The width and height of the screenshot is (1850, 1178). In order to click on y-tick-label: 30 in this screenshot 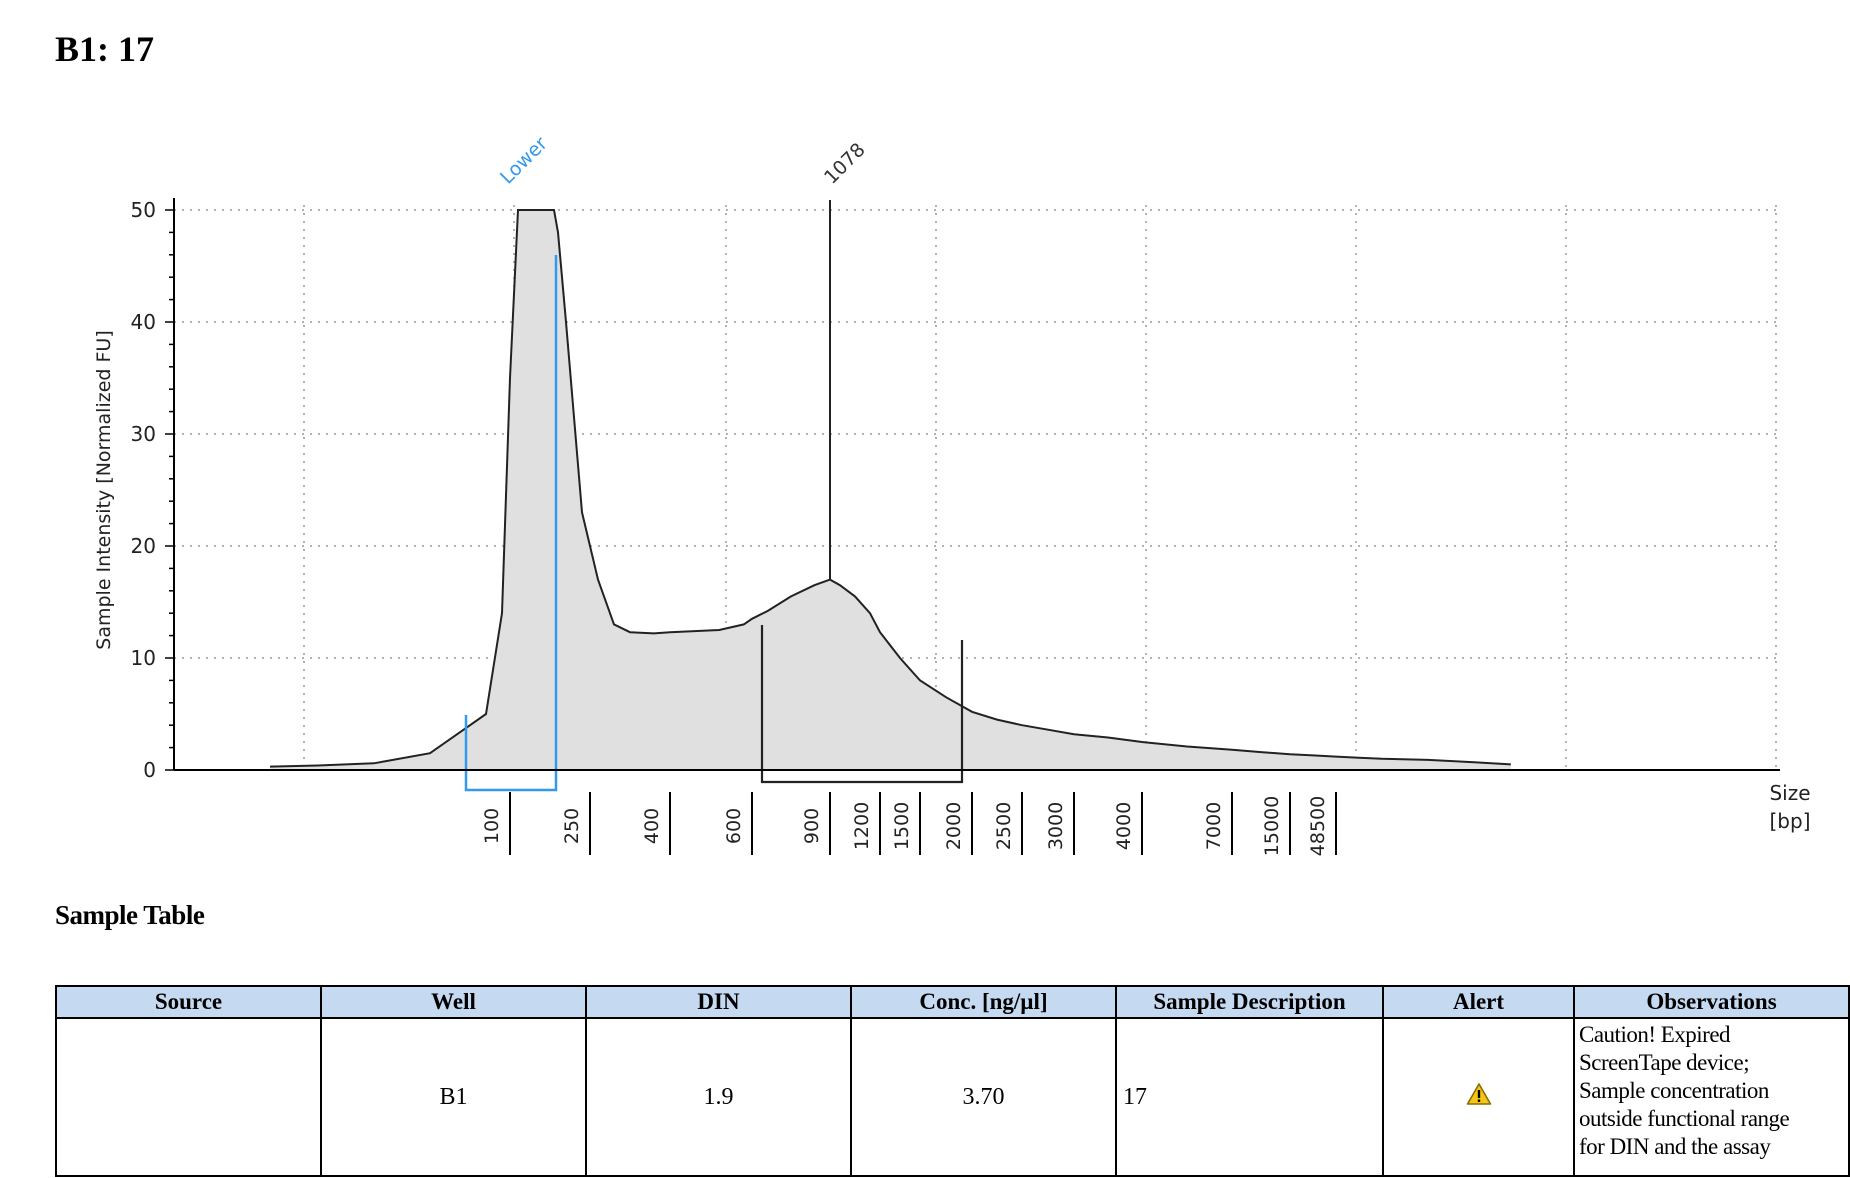, I will do `click(143, 434)`.